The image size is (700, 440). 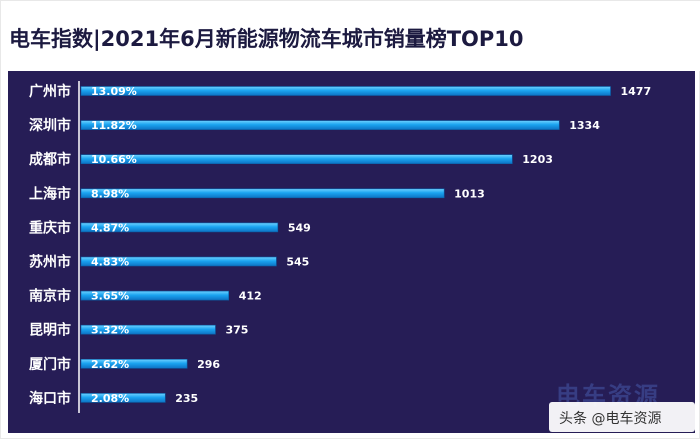 What do you see at coordinates (110, 262) in the screenshot?
I see `share-label: 4.83%` at bounding box center [110, 262].